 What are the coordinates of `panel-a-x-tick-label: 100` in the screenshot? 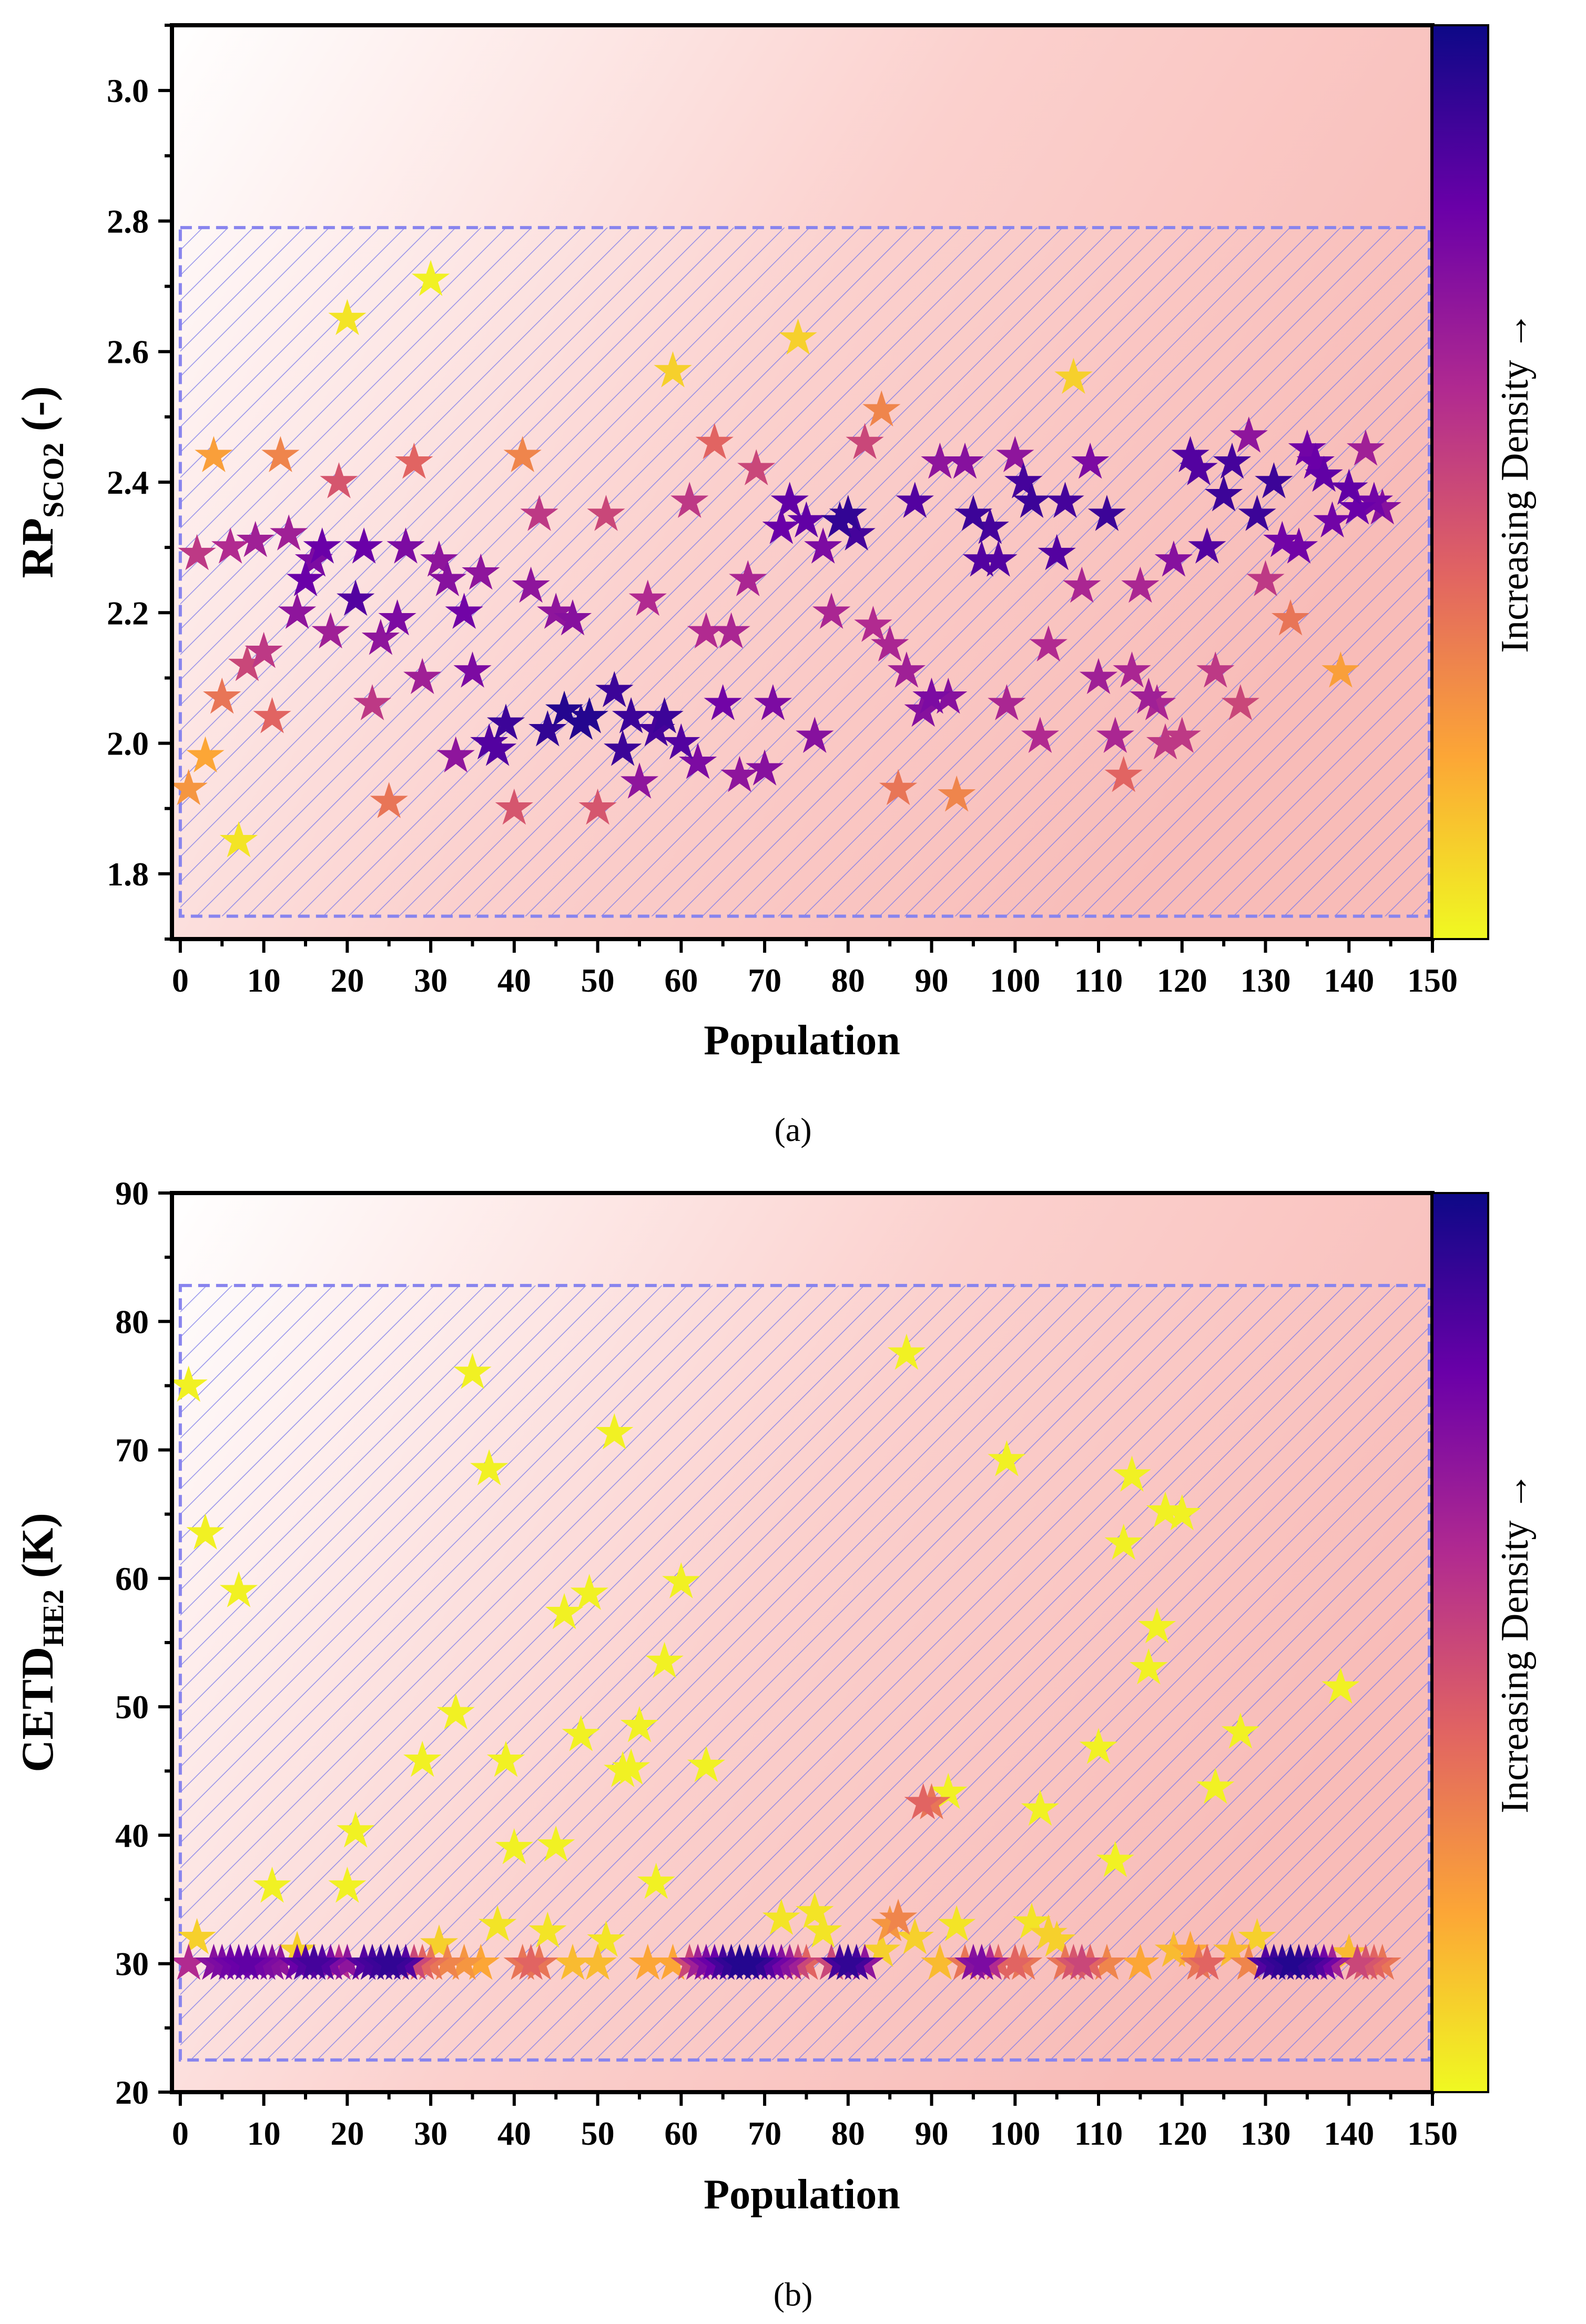 It's located at (1015, 980).